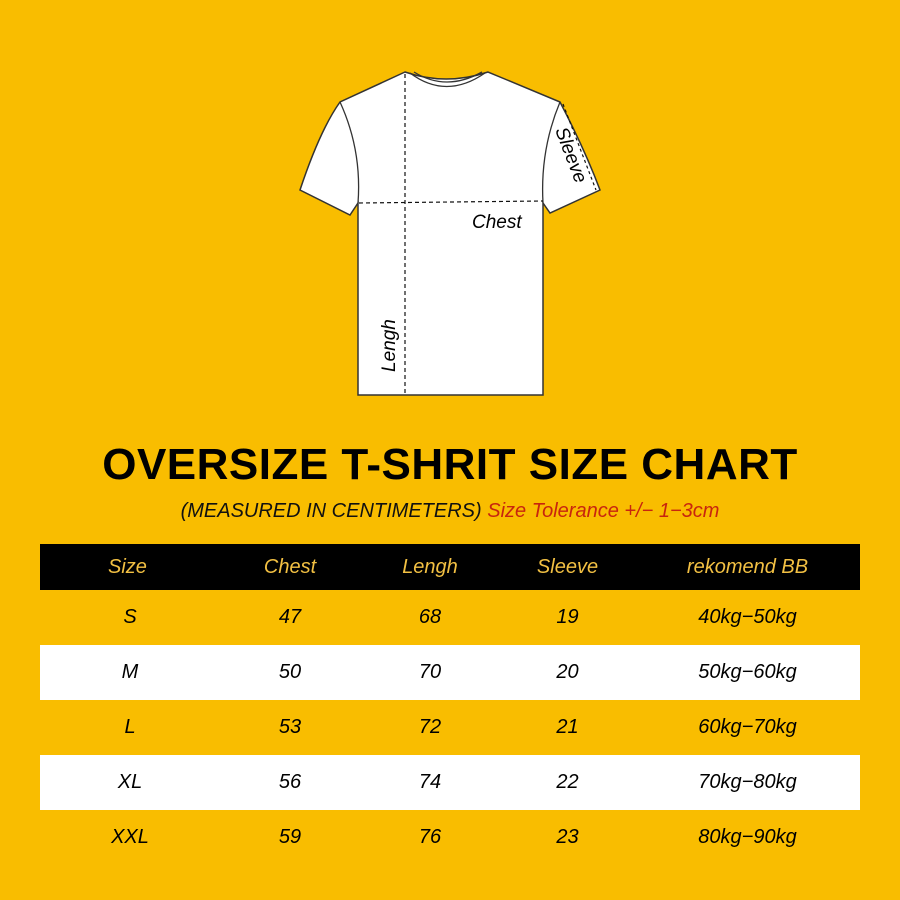 The width and height of the screenshot is (900, 900). I want to click on cell-size: S, so click(130, 617).